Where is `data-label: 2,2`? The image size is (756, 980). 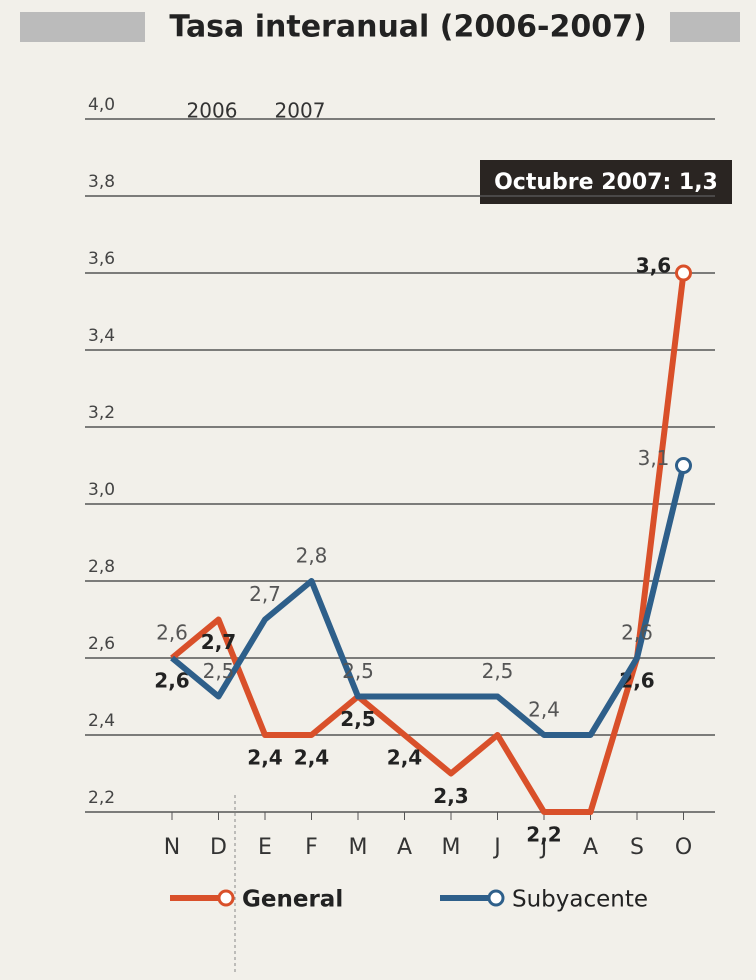 data-label: 2,2 is located at coordinates (543, 835).